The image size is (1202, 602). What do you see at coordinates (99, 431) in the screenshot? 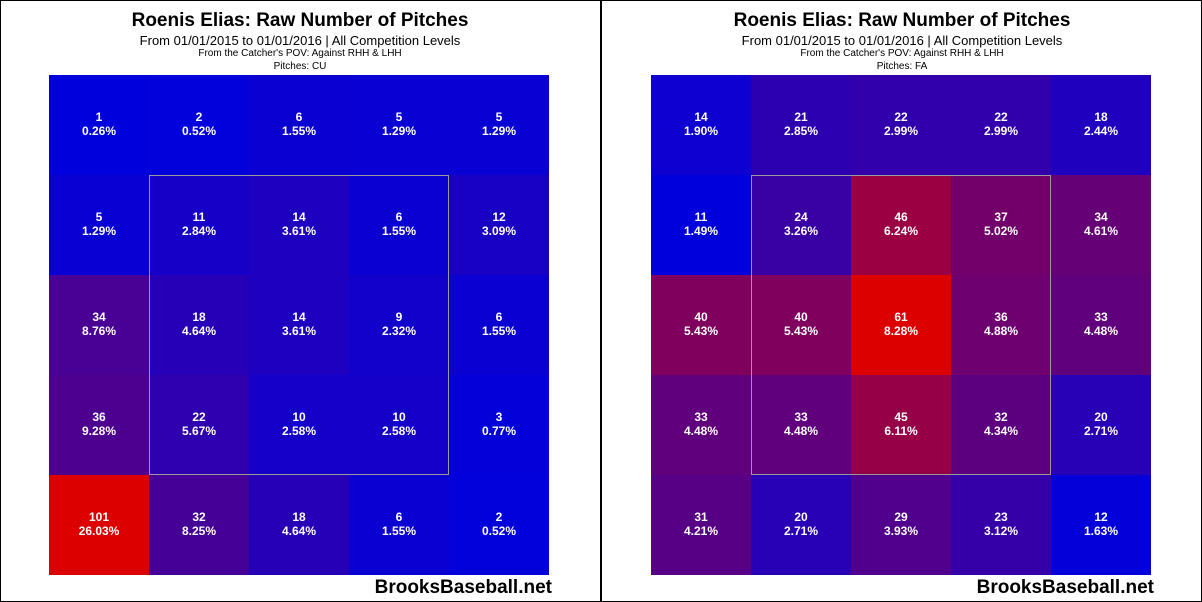
I see `cell-percent: 9.28%` at bounding box center [99, 431].